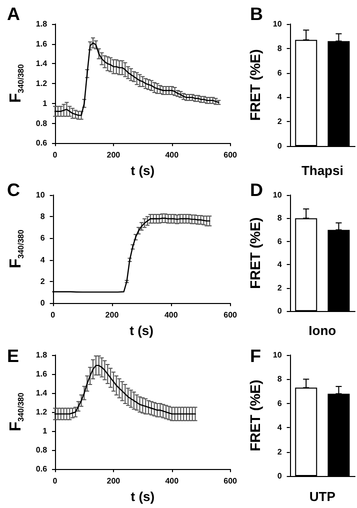 Image resolution: width=357 pixels, height=508 pixels. I want to click on chart-title: A, so click(13, 14).